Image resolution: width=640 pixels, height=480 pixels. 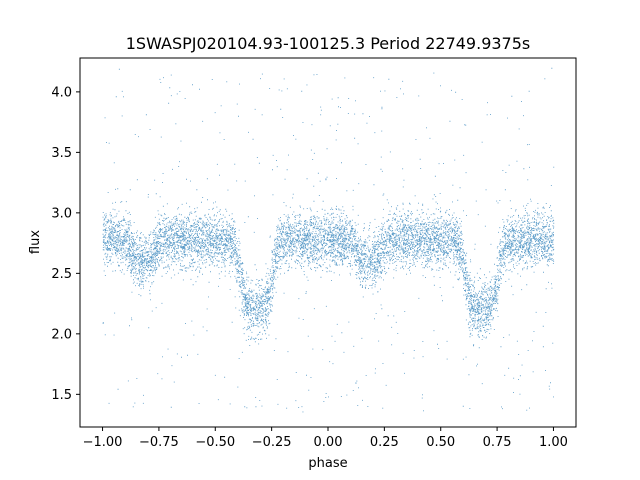 I want to click on x-tick-label: 0.50, so click(x=440, y=442).